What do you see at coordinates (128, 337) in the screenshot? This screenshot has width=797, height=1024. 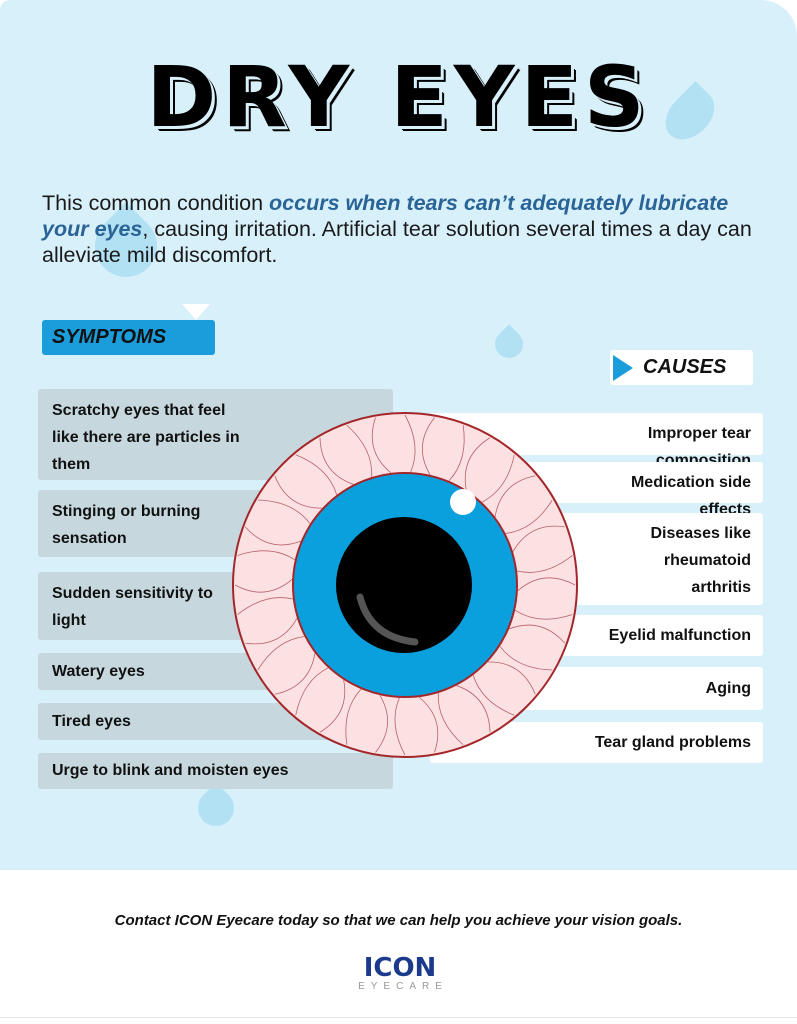 I see `symptoms-label: SYMPTOMS` at bounding box center [128, 337].